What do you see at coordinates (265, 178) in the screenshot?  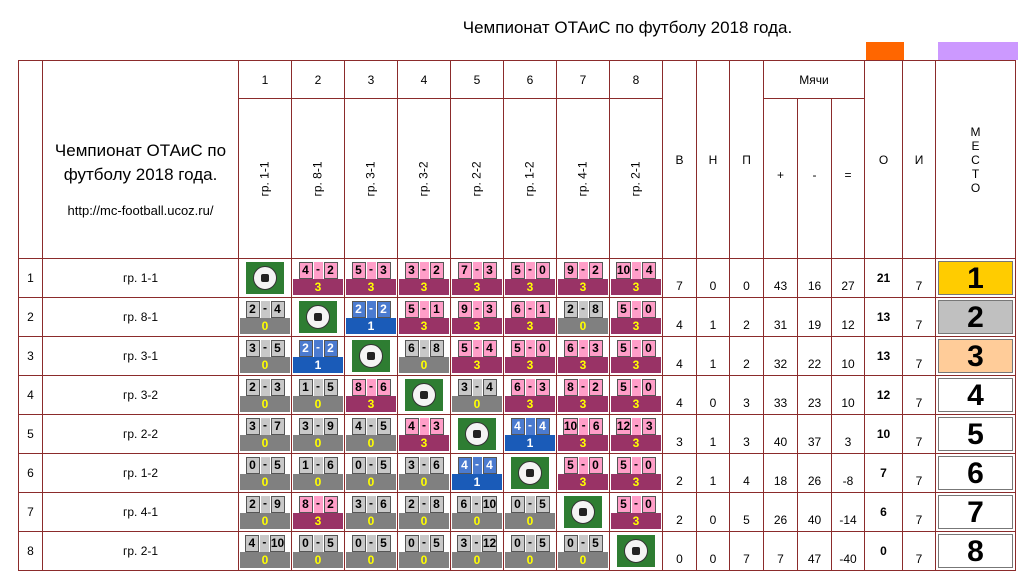 I see `group-header: гр. 1-1` at bounding box center [265, 178].